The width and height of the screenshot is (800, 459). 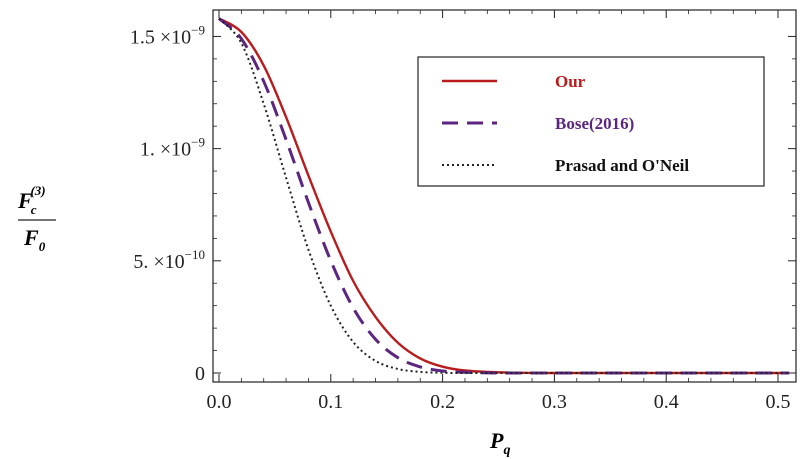 What do you see at coordinates (778, 402) in the screenshot?
I see `x-tick-label: 0.5` at bounding box center [778, 402].